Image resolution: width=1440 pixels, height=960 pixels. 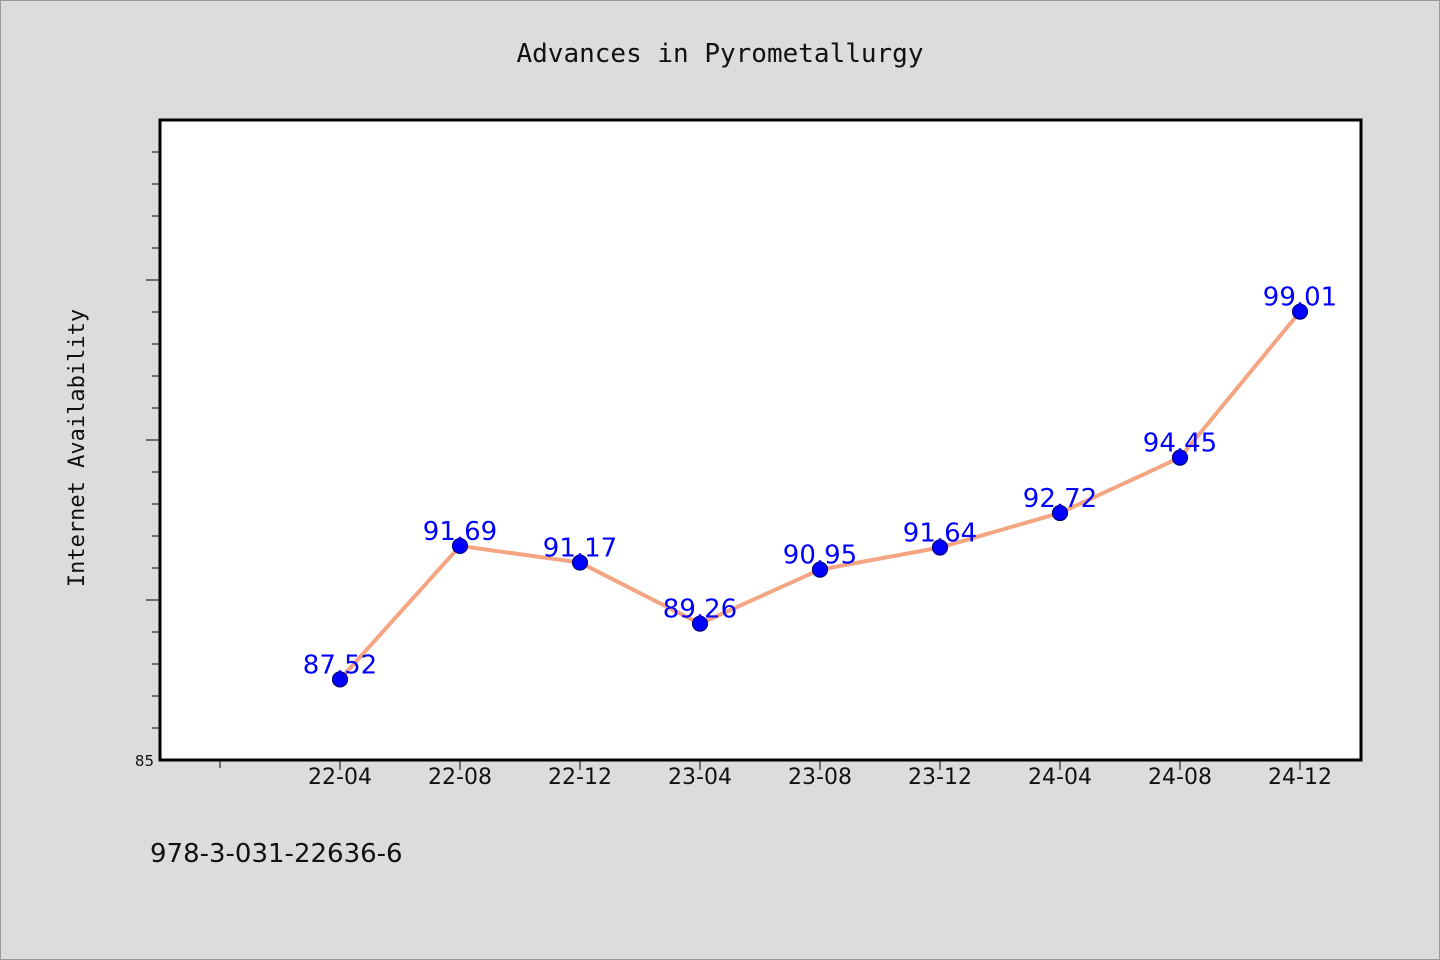 I want to click on x-tick-label: 23-12, so click(x=940, y=777).